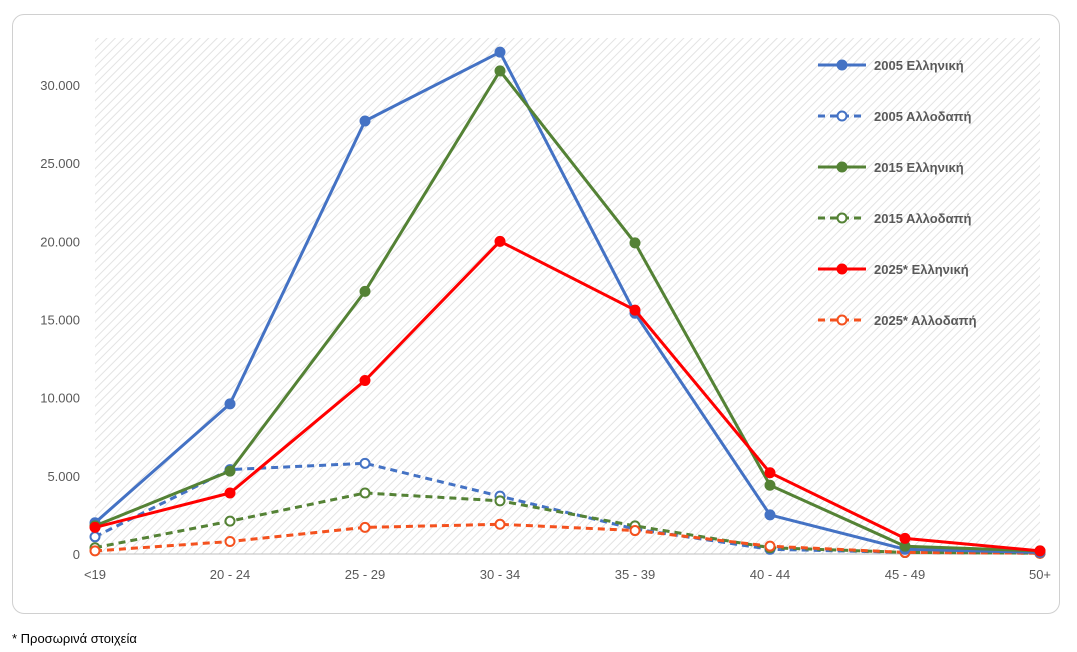  Describe the element at coordinates (74, 638) in the screenshot. I see `footnote: * Προσωρινά στοιχεία` at that location.